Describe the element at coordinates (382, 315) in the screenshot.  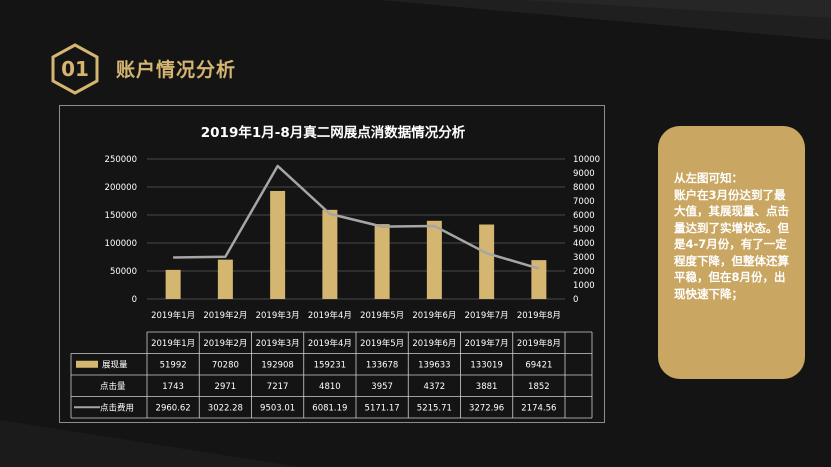
I see `x-axis-tick-label: 2019年5月` at that location.